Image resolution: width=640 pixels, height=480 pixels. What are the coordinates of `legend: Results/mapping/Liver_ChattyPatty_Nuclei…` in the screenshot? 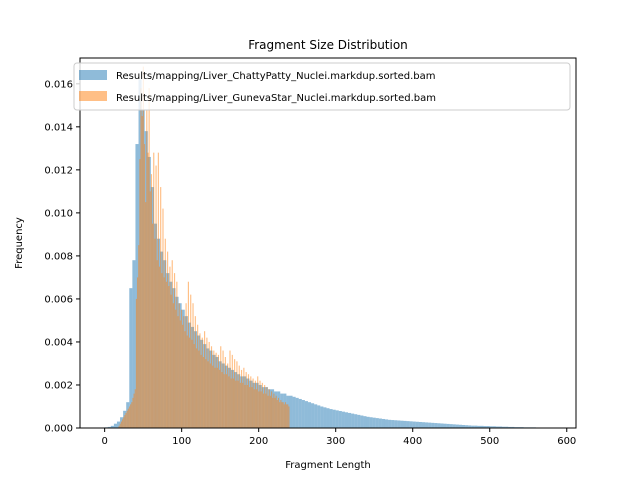 It's located at (322, 86).